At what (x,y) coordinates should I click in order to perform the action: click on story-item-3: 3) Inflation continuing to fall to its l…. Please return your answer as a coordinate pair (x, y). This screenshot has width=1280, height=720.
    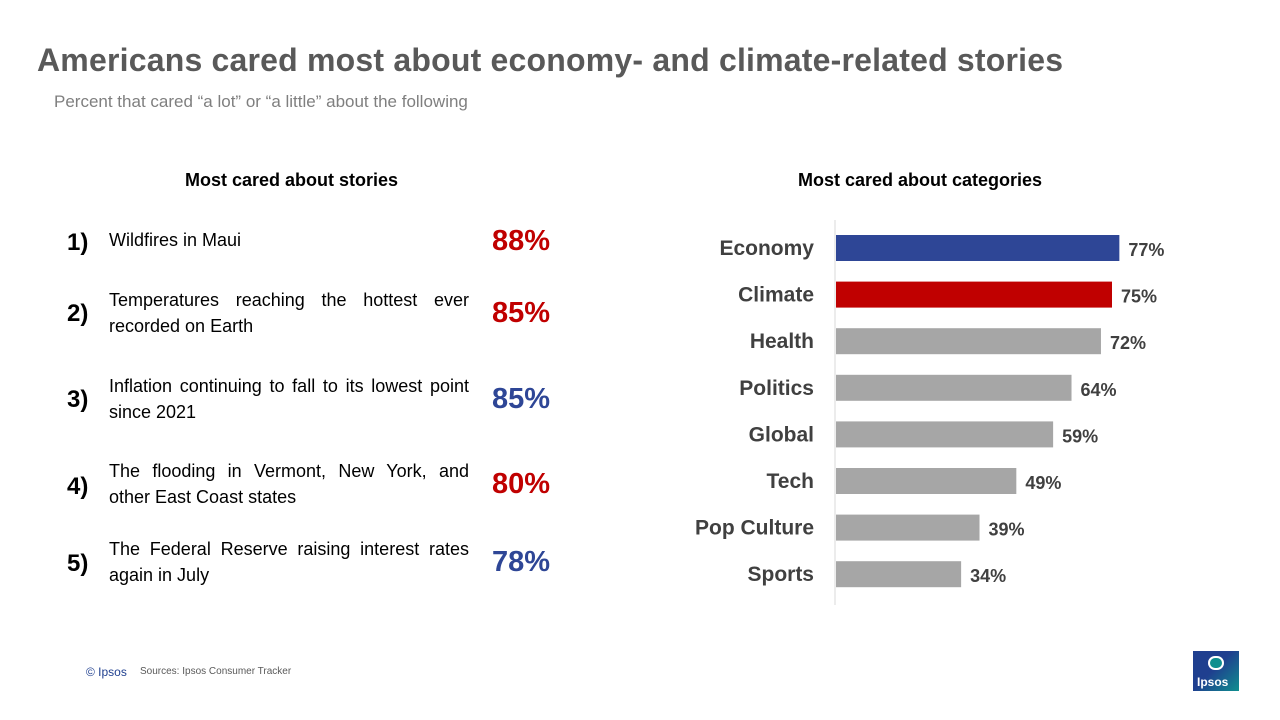
    Looking at the image, I should click on (300, 403).